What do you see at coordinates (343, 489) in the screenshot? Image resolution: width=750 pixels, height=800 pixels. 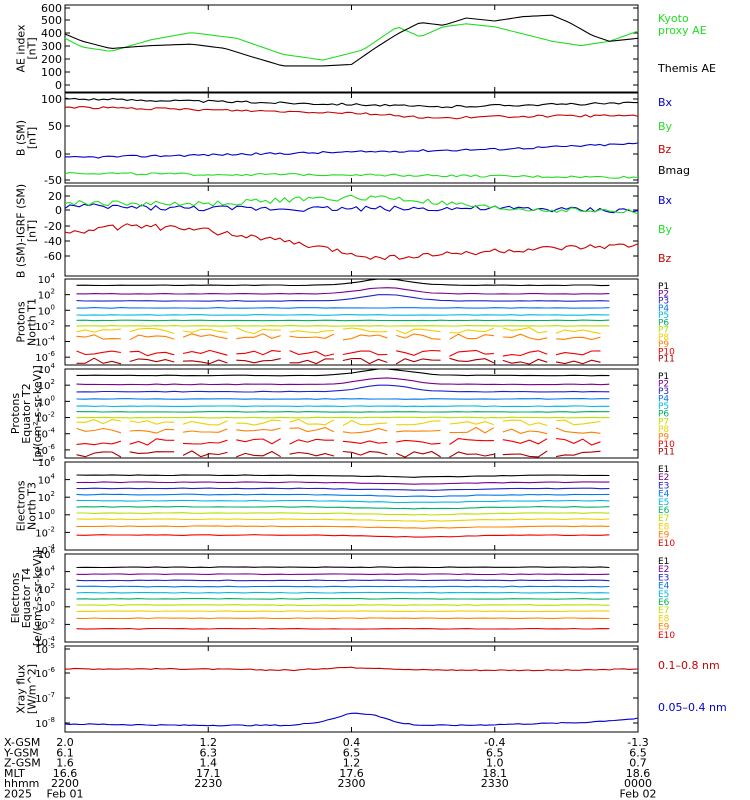 I see `series-line-e3` at bounding box center [343, 489].